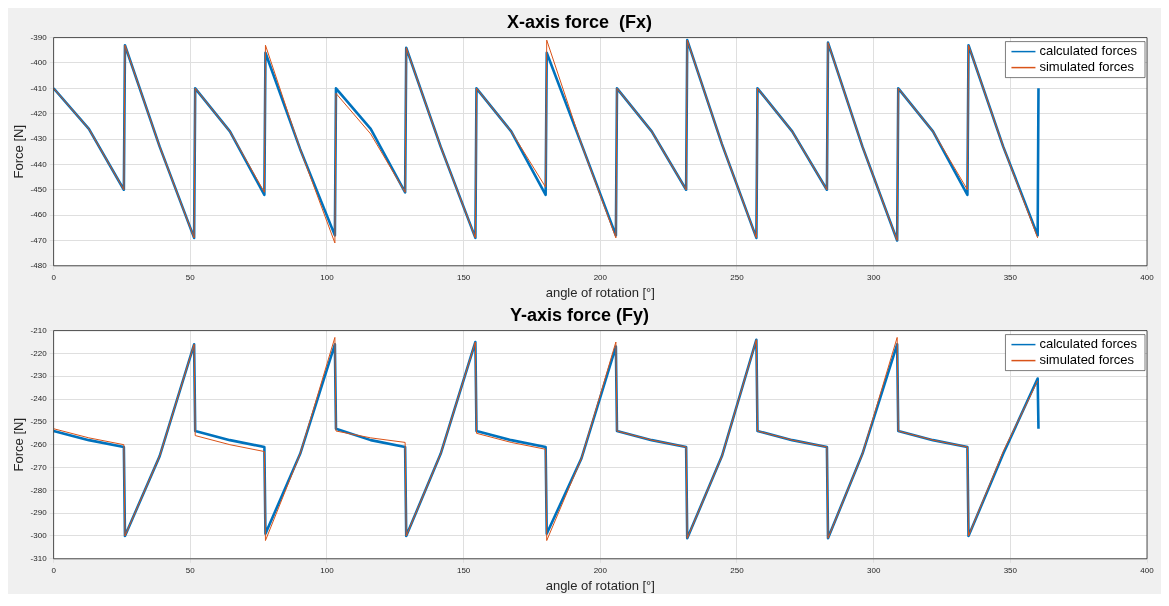 The width and height of the screenshot is (1169, 606). Describe the element at coordinates (39, 164) in the screenshot. I see `y-tick-label: -440` at that location.